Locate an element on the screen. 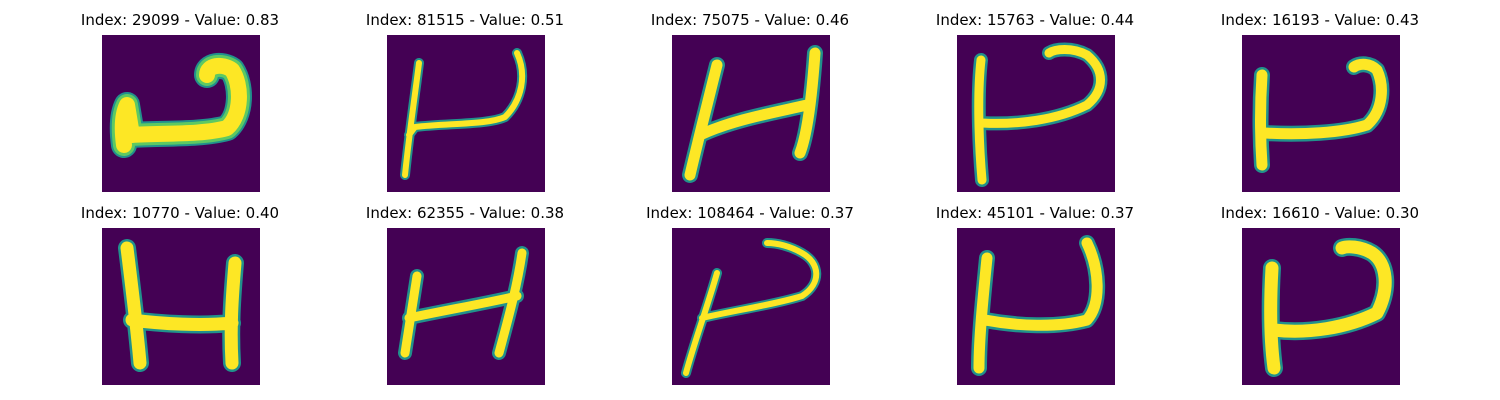  panel-6: Index: 10770 - Value: 0.40 is located at coordinates (180, 289).